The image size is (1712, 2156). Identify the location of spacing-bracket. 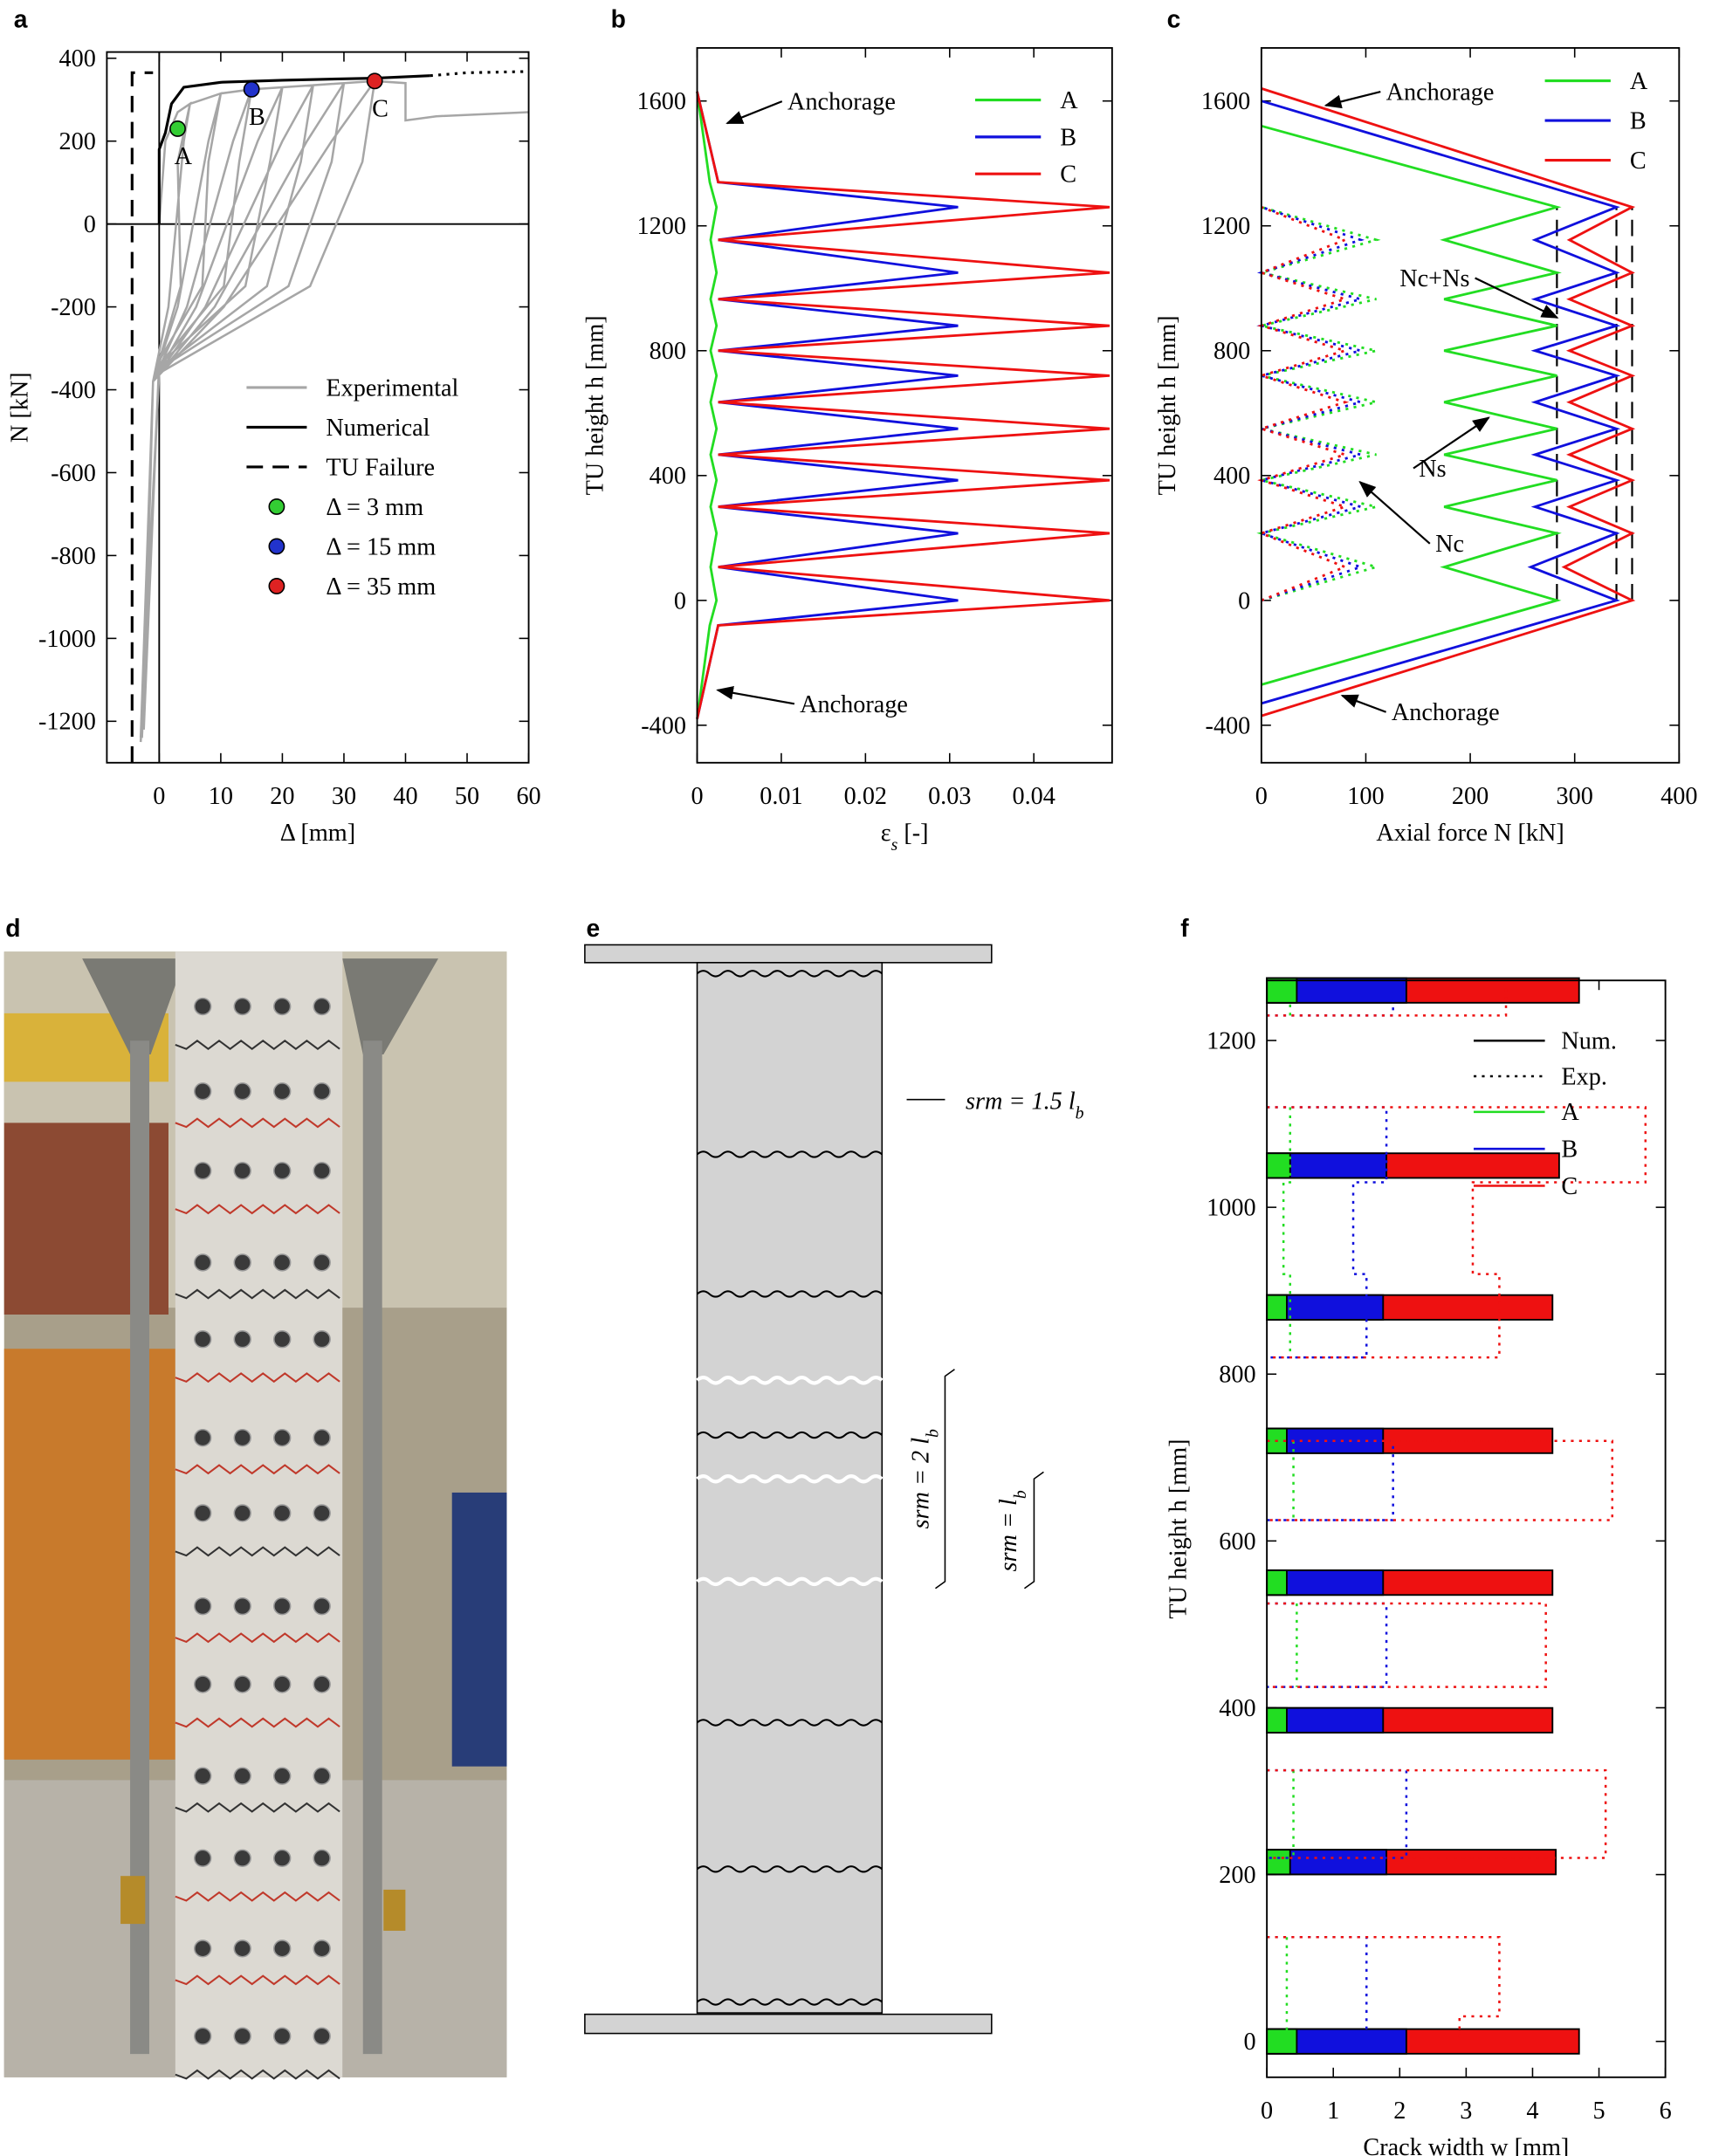
(945, 1479).